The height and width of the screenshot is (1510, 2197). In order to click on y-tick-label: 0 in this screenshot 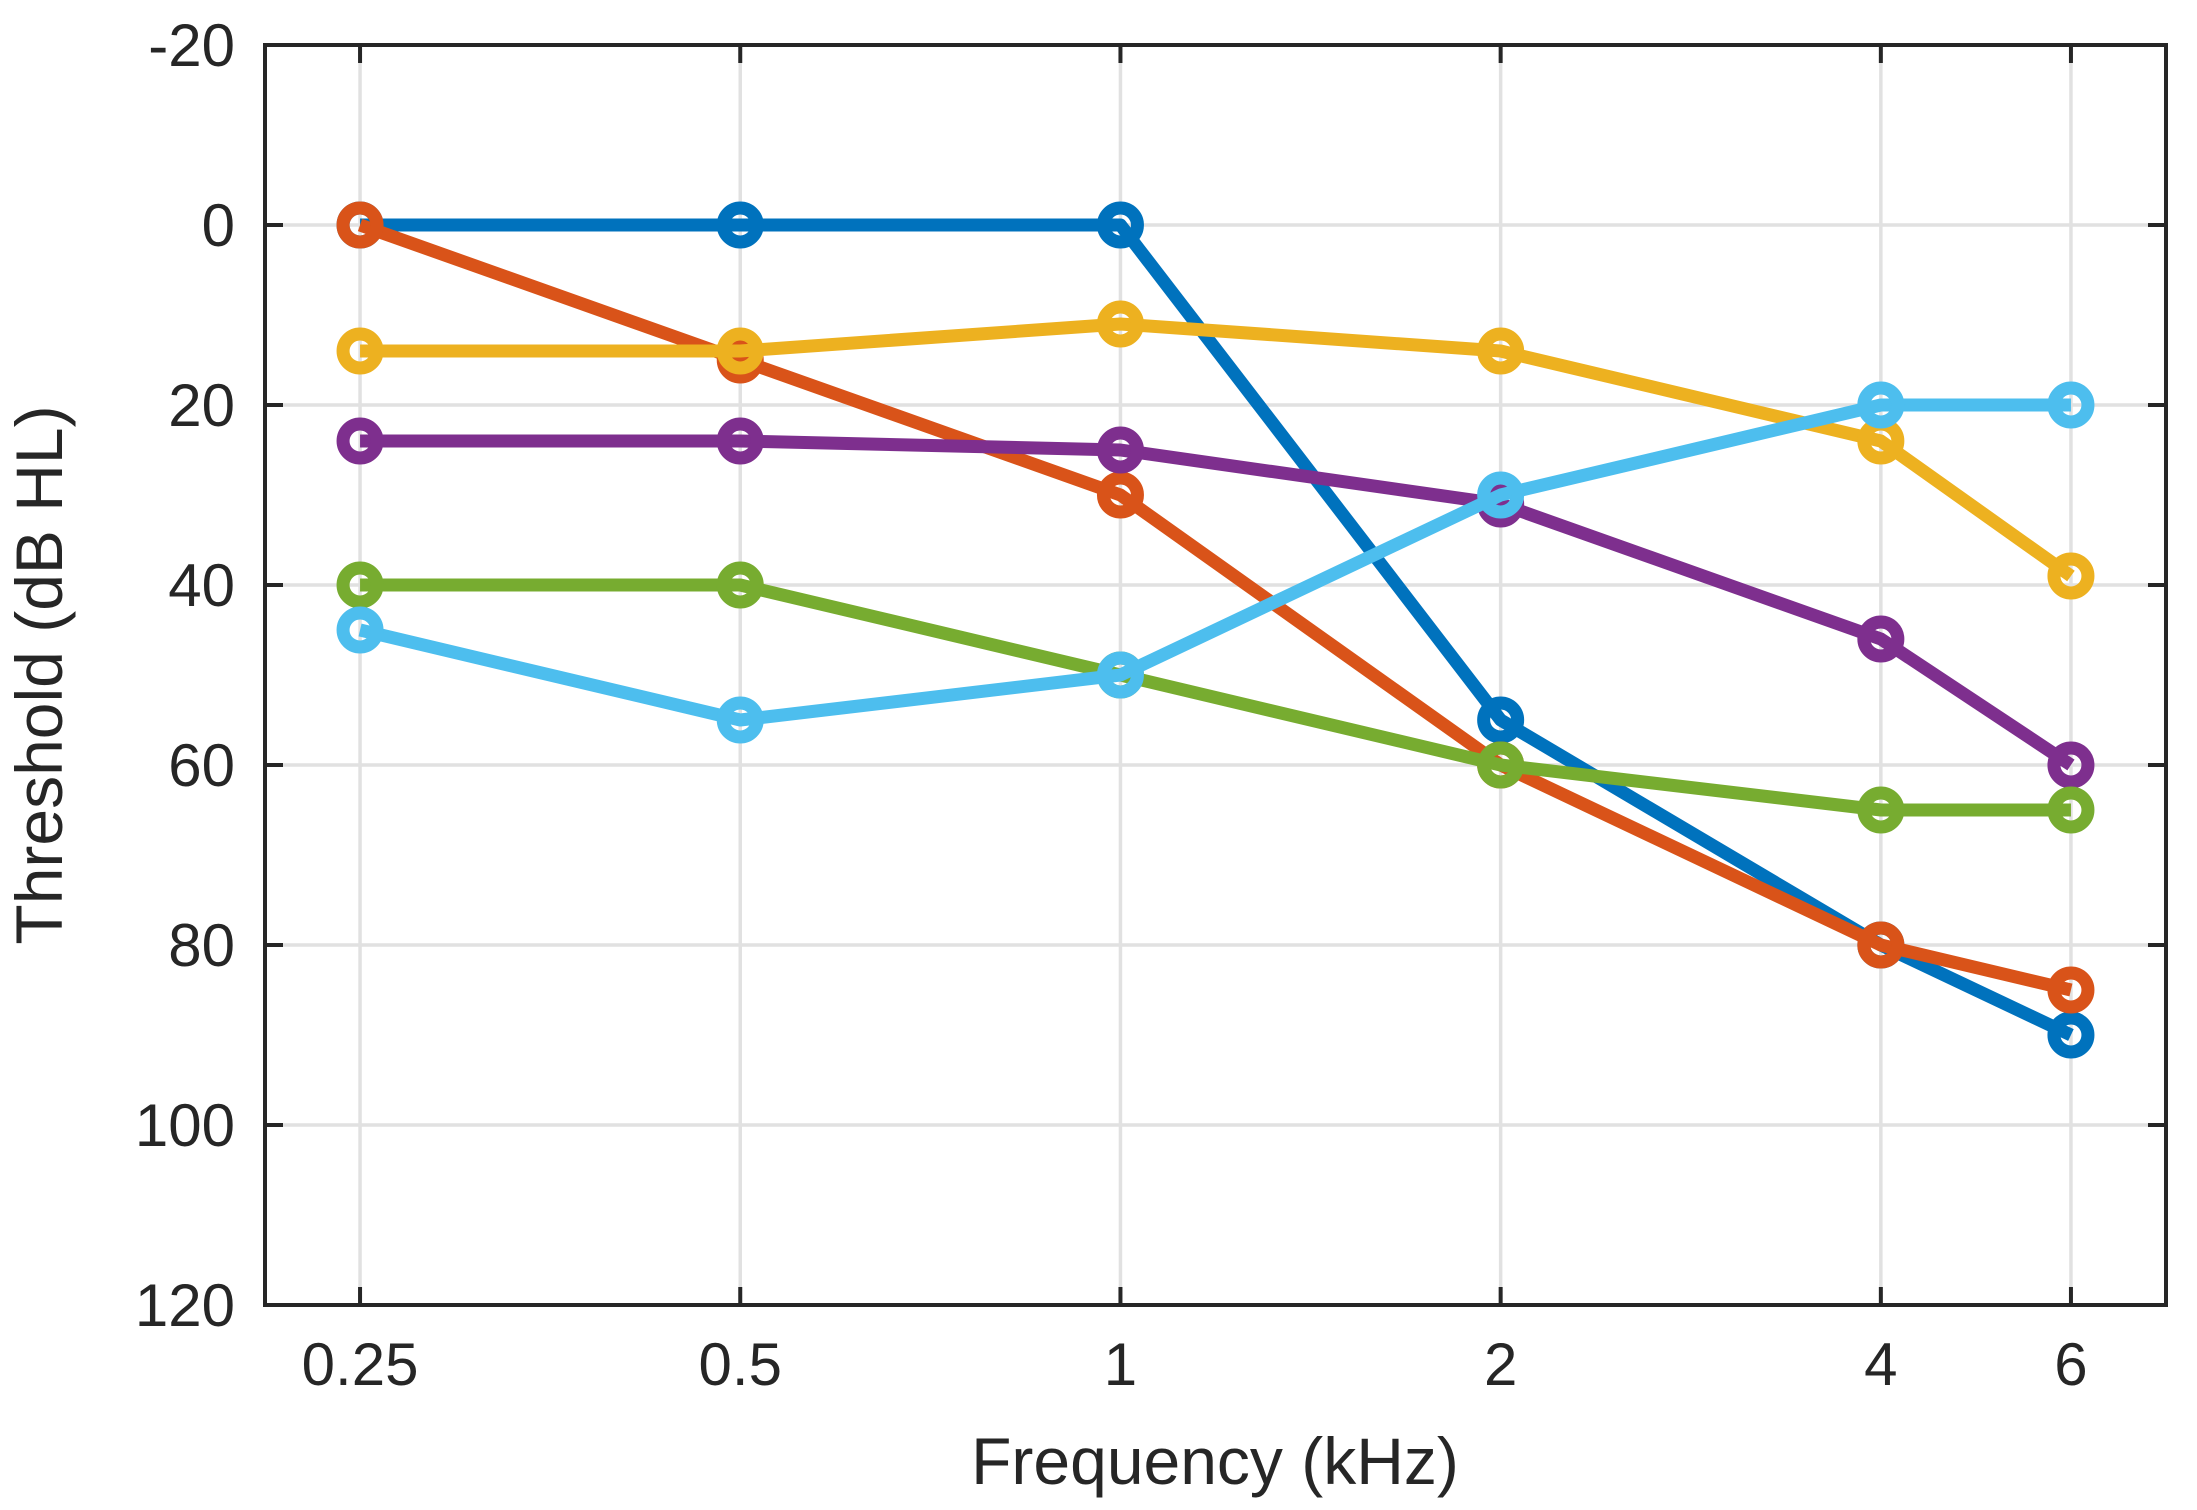, I will do `click(218, 225)`.